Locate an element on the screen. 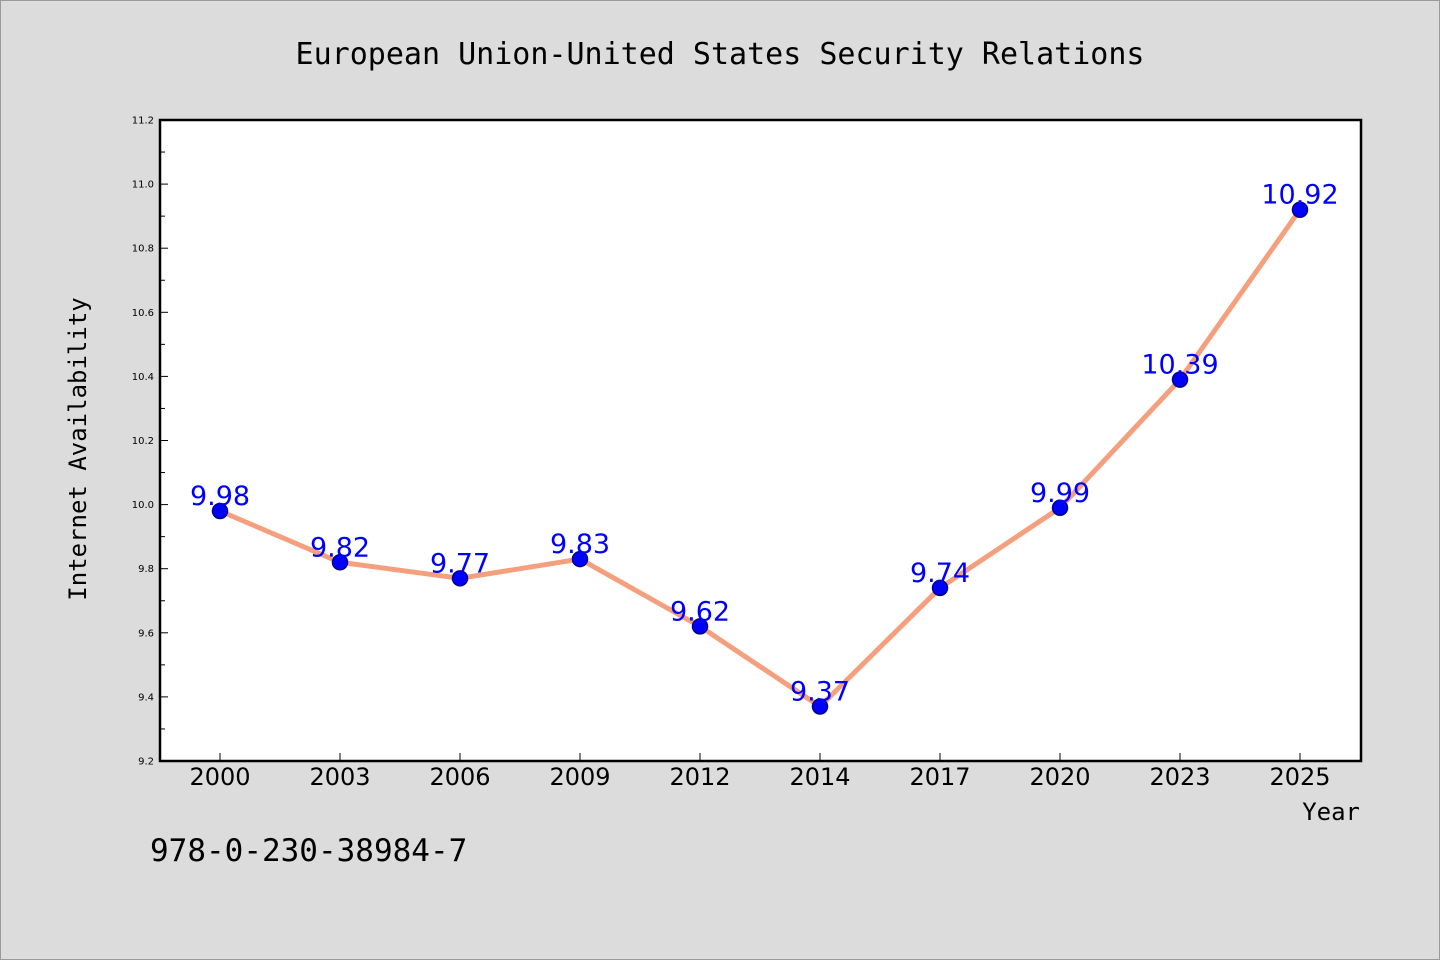  data-label: 9.62 is located at coordinates (700, 611).